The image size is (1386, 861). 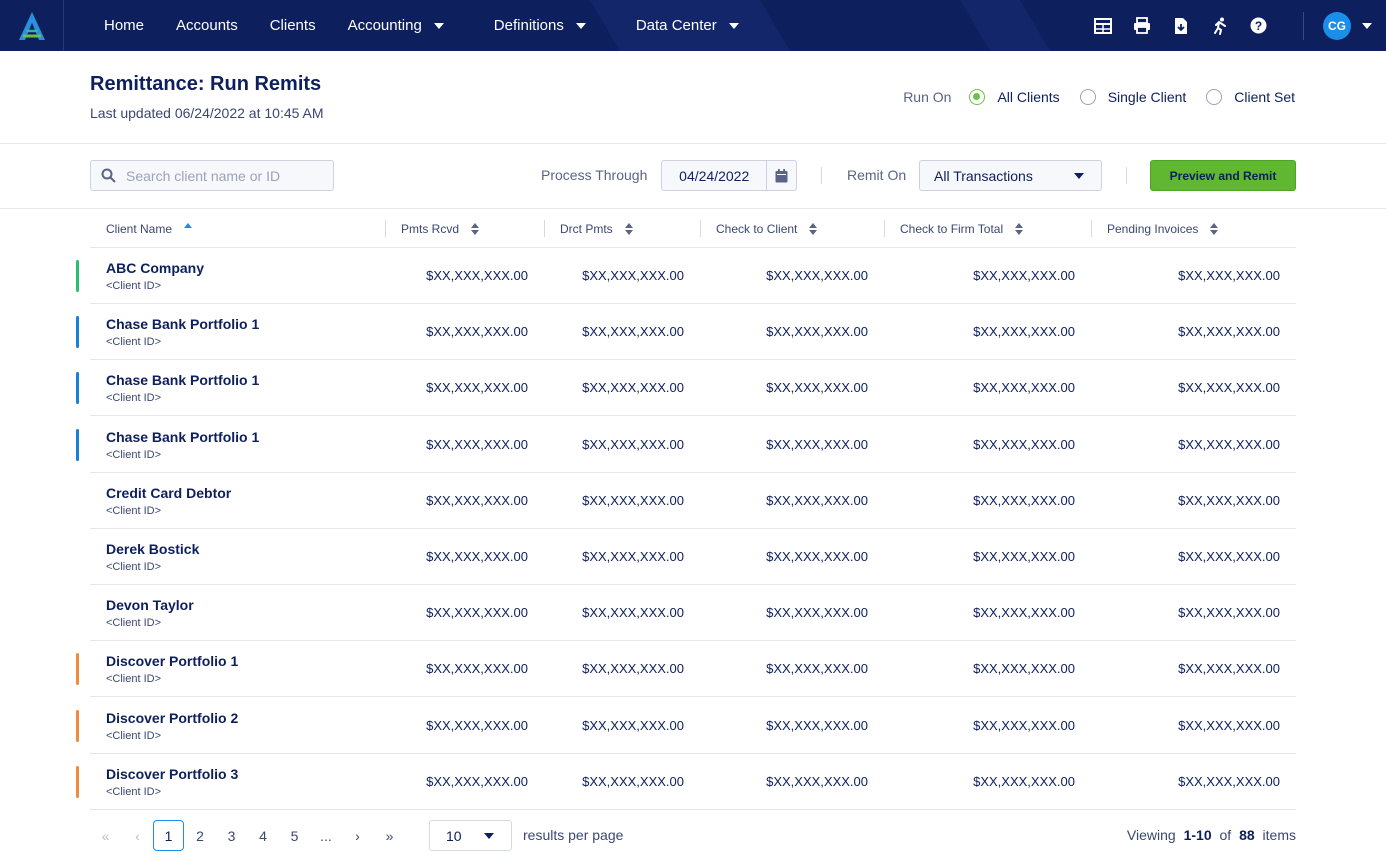 I want to click on page-5: 5, so click(x=294, y=835).